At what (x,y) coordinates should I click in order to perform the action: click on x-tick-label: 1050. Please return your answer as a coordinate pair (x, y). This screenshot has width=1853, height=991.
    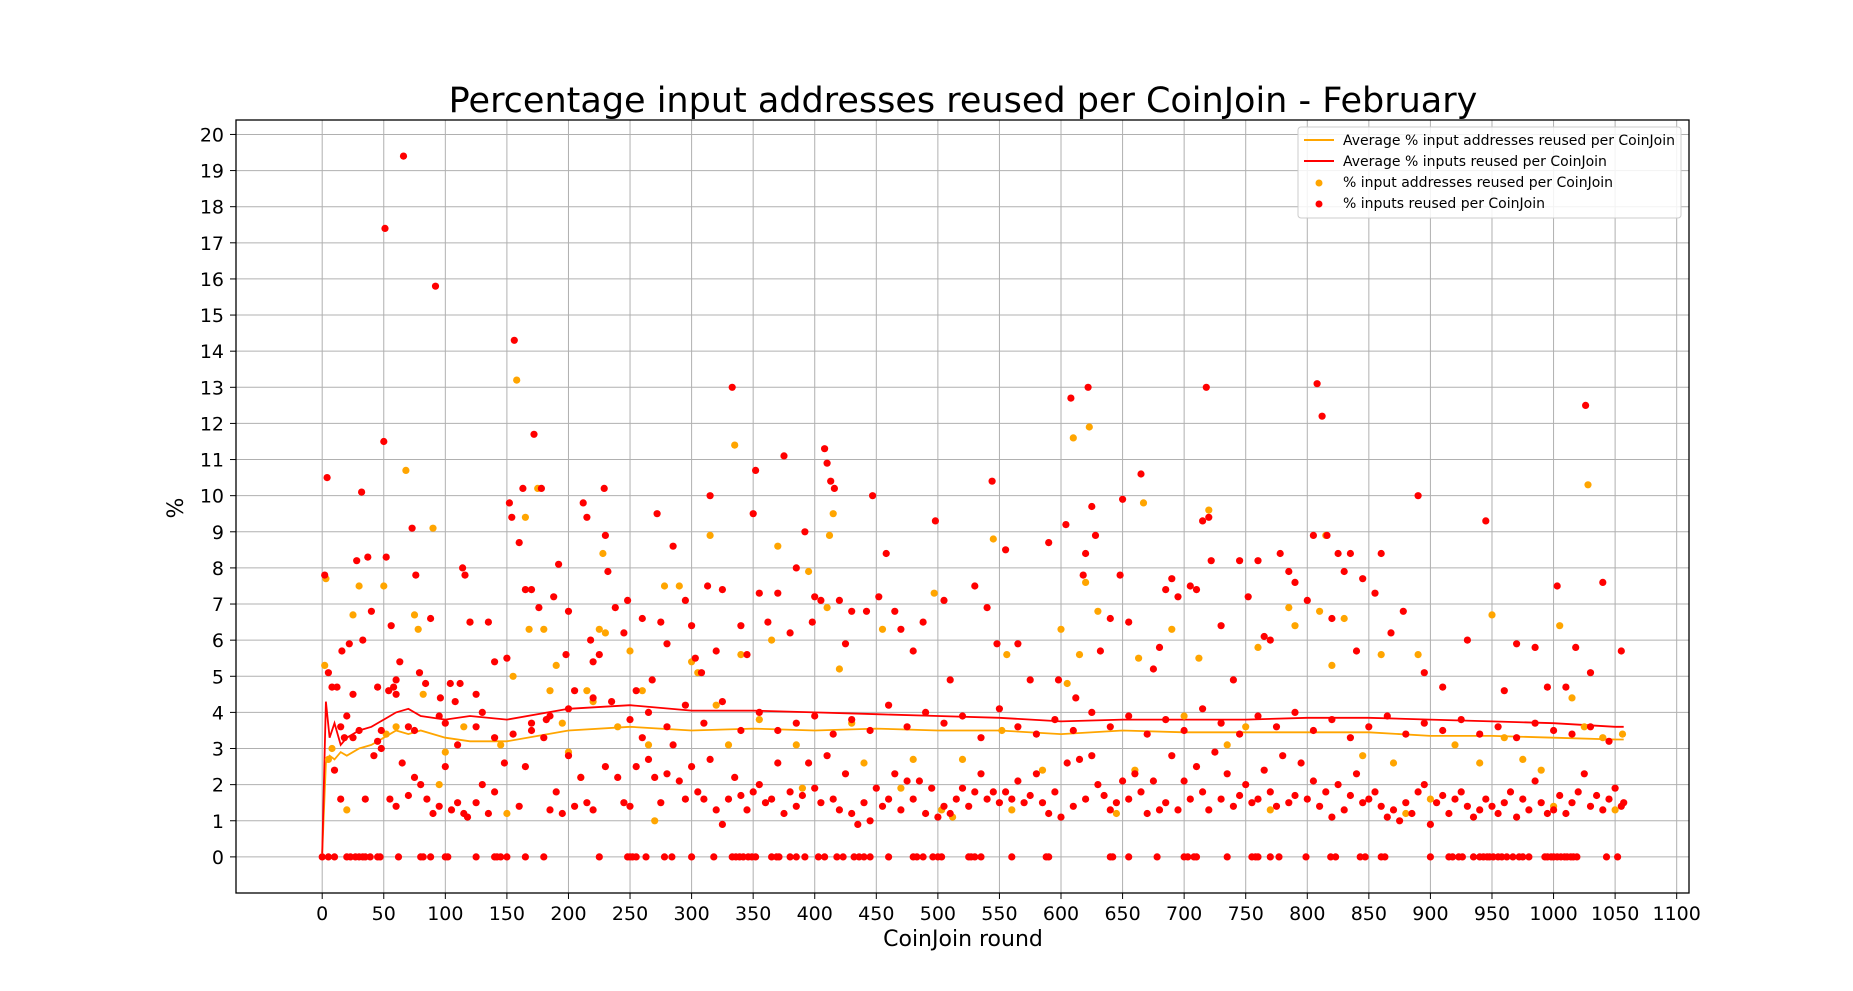
    Looking at the image, I should click on (1615, 914).